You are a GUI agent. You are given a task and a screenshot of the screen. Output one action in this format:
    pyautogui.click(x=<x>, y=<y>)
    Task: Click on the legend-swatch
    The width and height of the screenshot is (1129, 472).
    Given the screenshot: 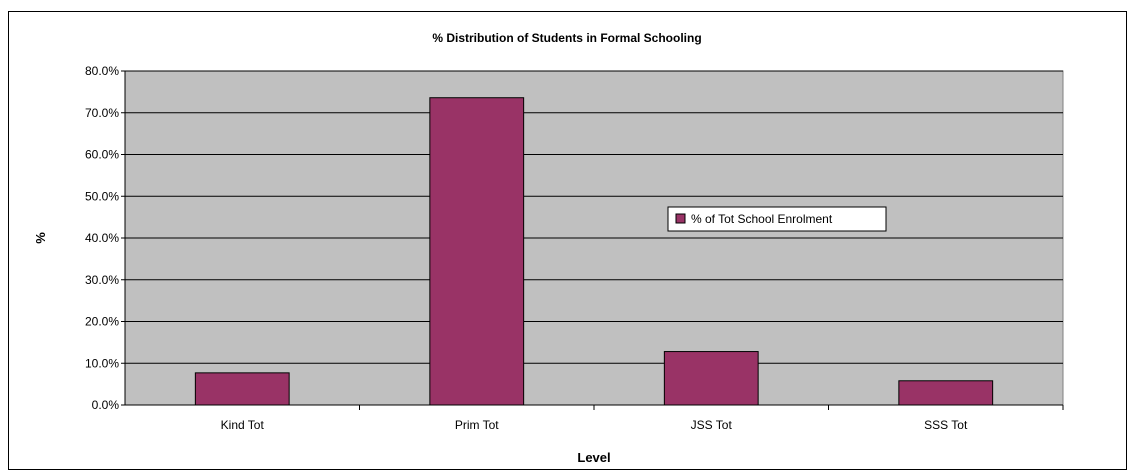 What is the action you would take?
    pyautogui.click(x=680, y=218)
    